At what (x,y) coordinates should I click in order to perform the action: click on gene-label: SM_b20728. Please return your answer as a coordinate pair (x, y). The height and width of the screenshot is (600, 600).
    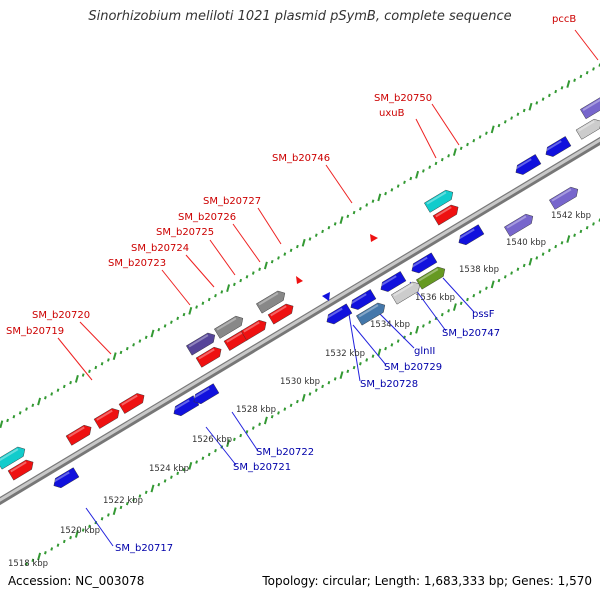
    Looking at the image, I should click on (389, 384).